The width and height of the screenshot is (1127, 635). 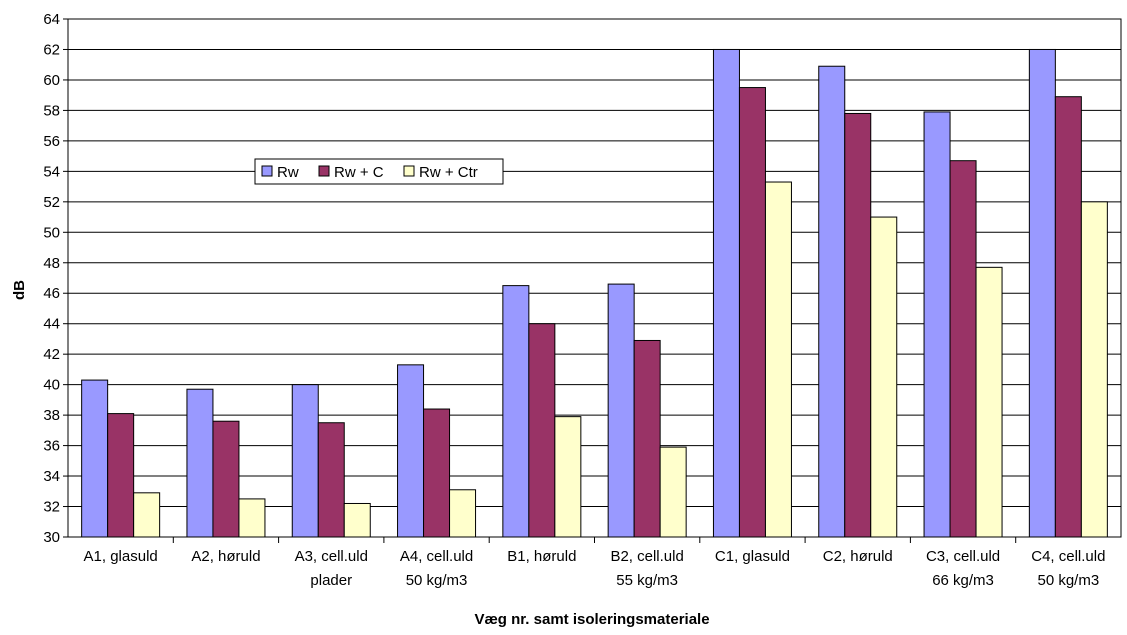 What do you see at coordinates (121, 556) in the screenshot?
I see `x-category-label: A1, glasuld` at bounding box center [121, 556].